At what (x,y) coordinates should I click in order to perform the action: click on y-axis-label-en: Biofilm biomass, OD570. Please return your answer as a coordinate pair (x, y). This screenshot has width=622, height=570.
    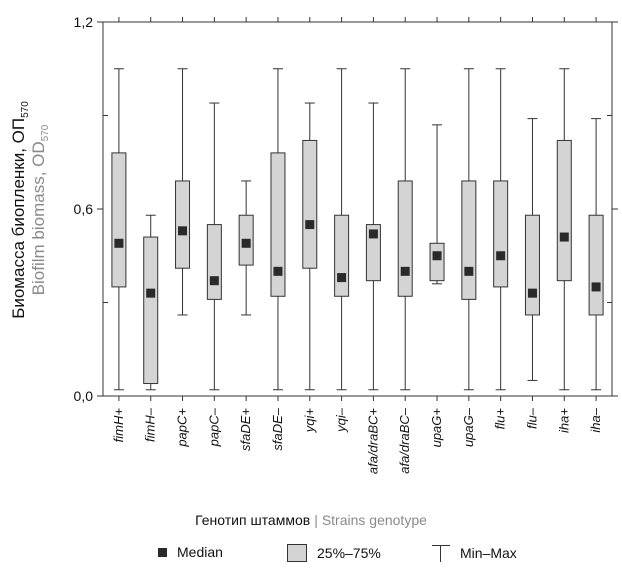
    Looking at the image, I should click on (40, 209).